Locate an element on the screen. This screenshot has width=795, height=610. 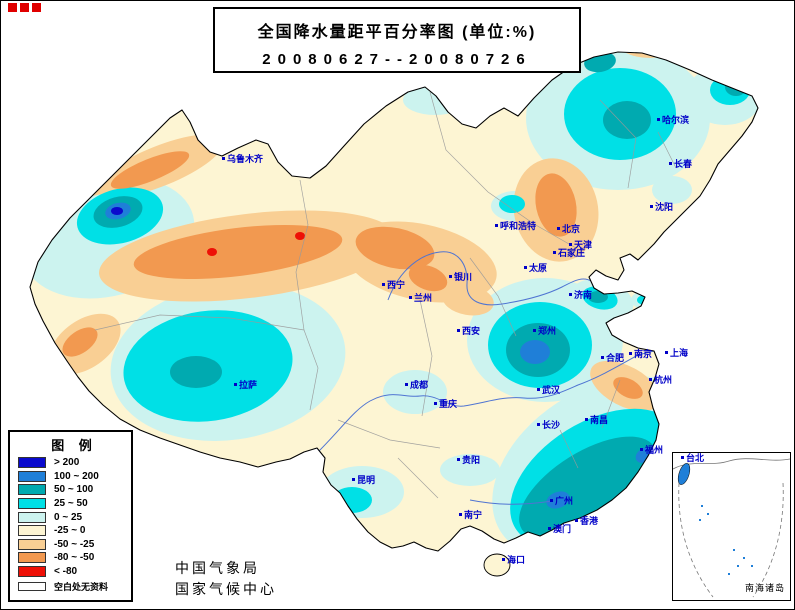
legend-swatch-blue_dark is located at coordinates (32, 463).